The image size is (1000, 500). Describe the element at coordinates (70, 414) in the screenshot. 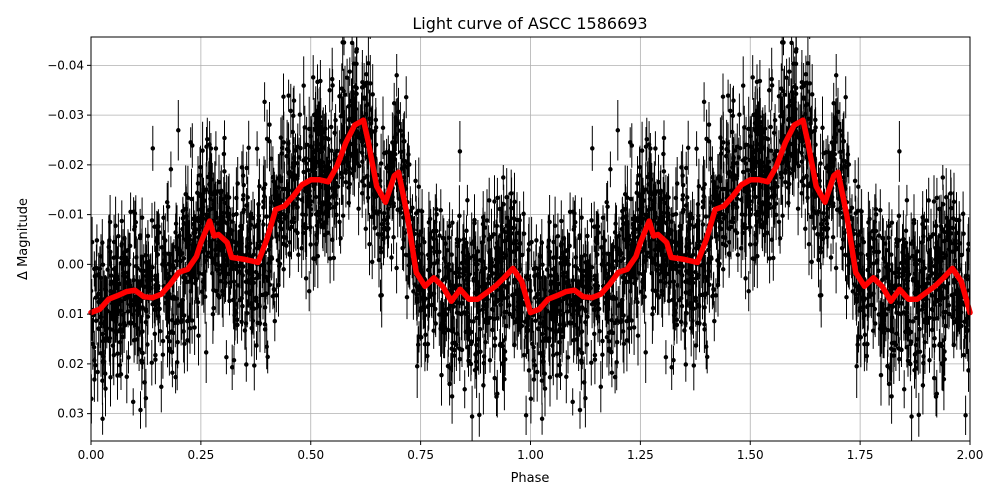

I see `y-tick-label: 0.03` at that location.